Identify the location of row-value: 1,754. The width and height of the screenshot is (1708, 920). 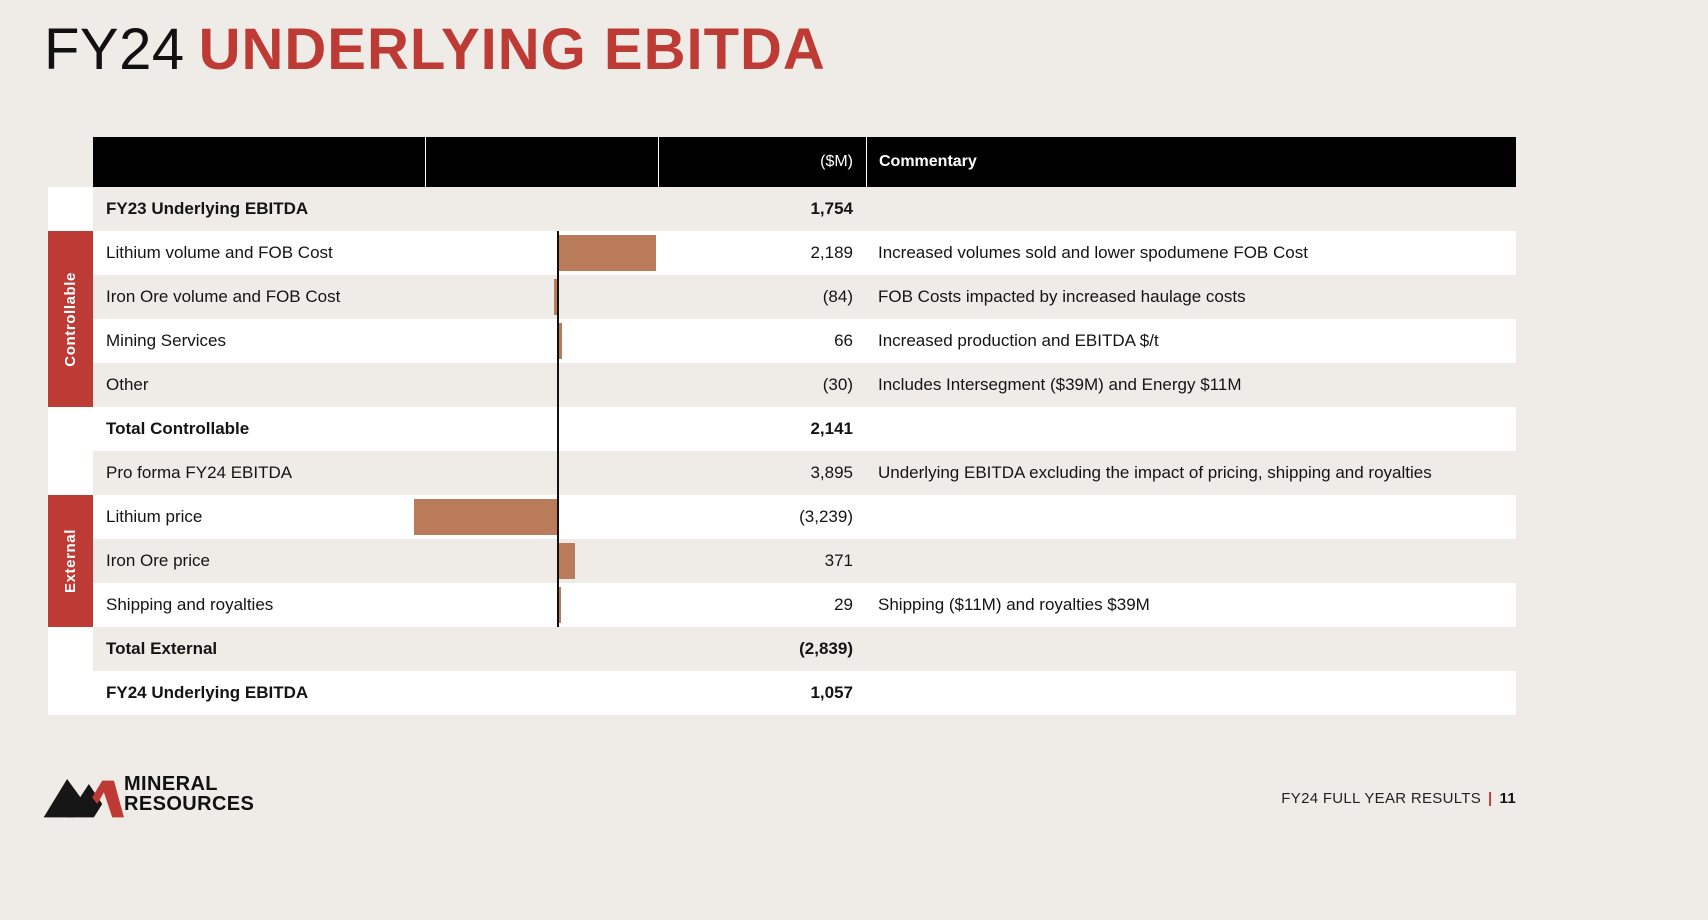
(831, 208).